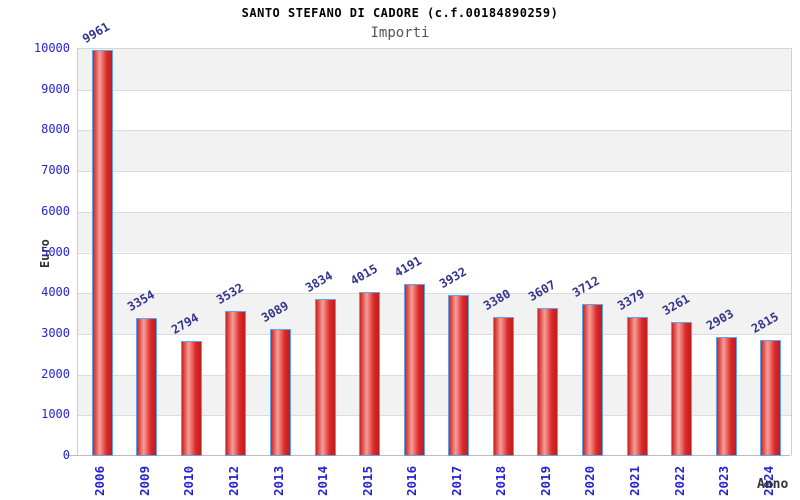  Describe the element at coordinates (367, 480) in the screenshot. I see `x-tick-label: 2015` at that location.